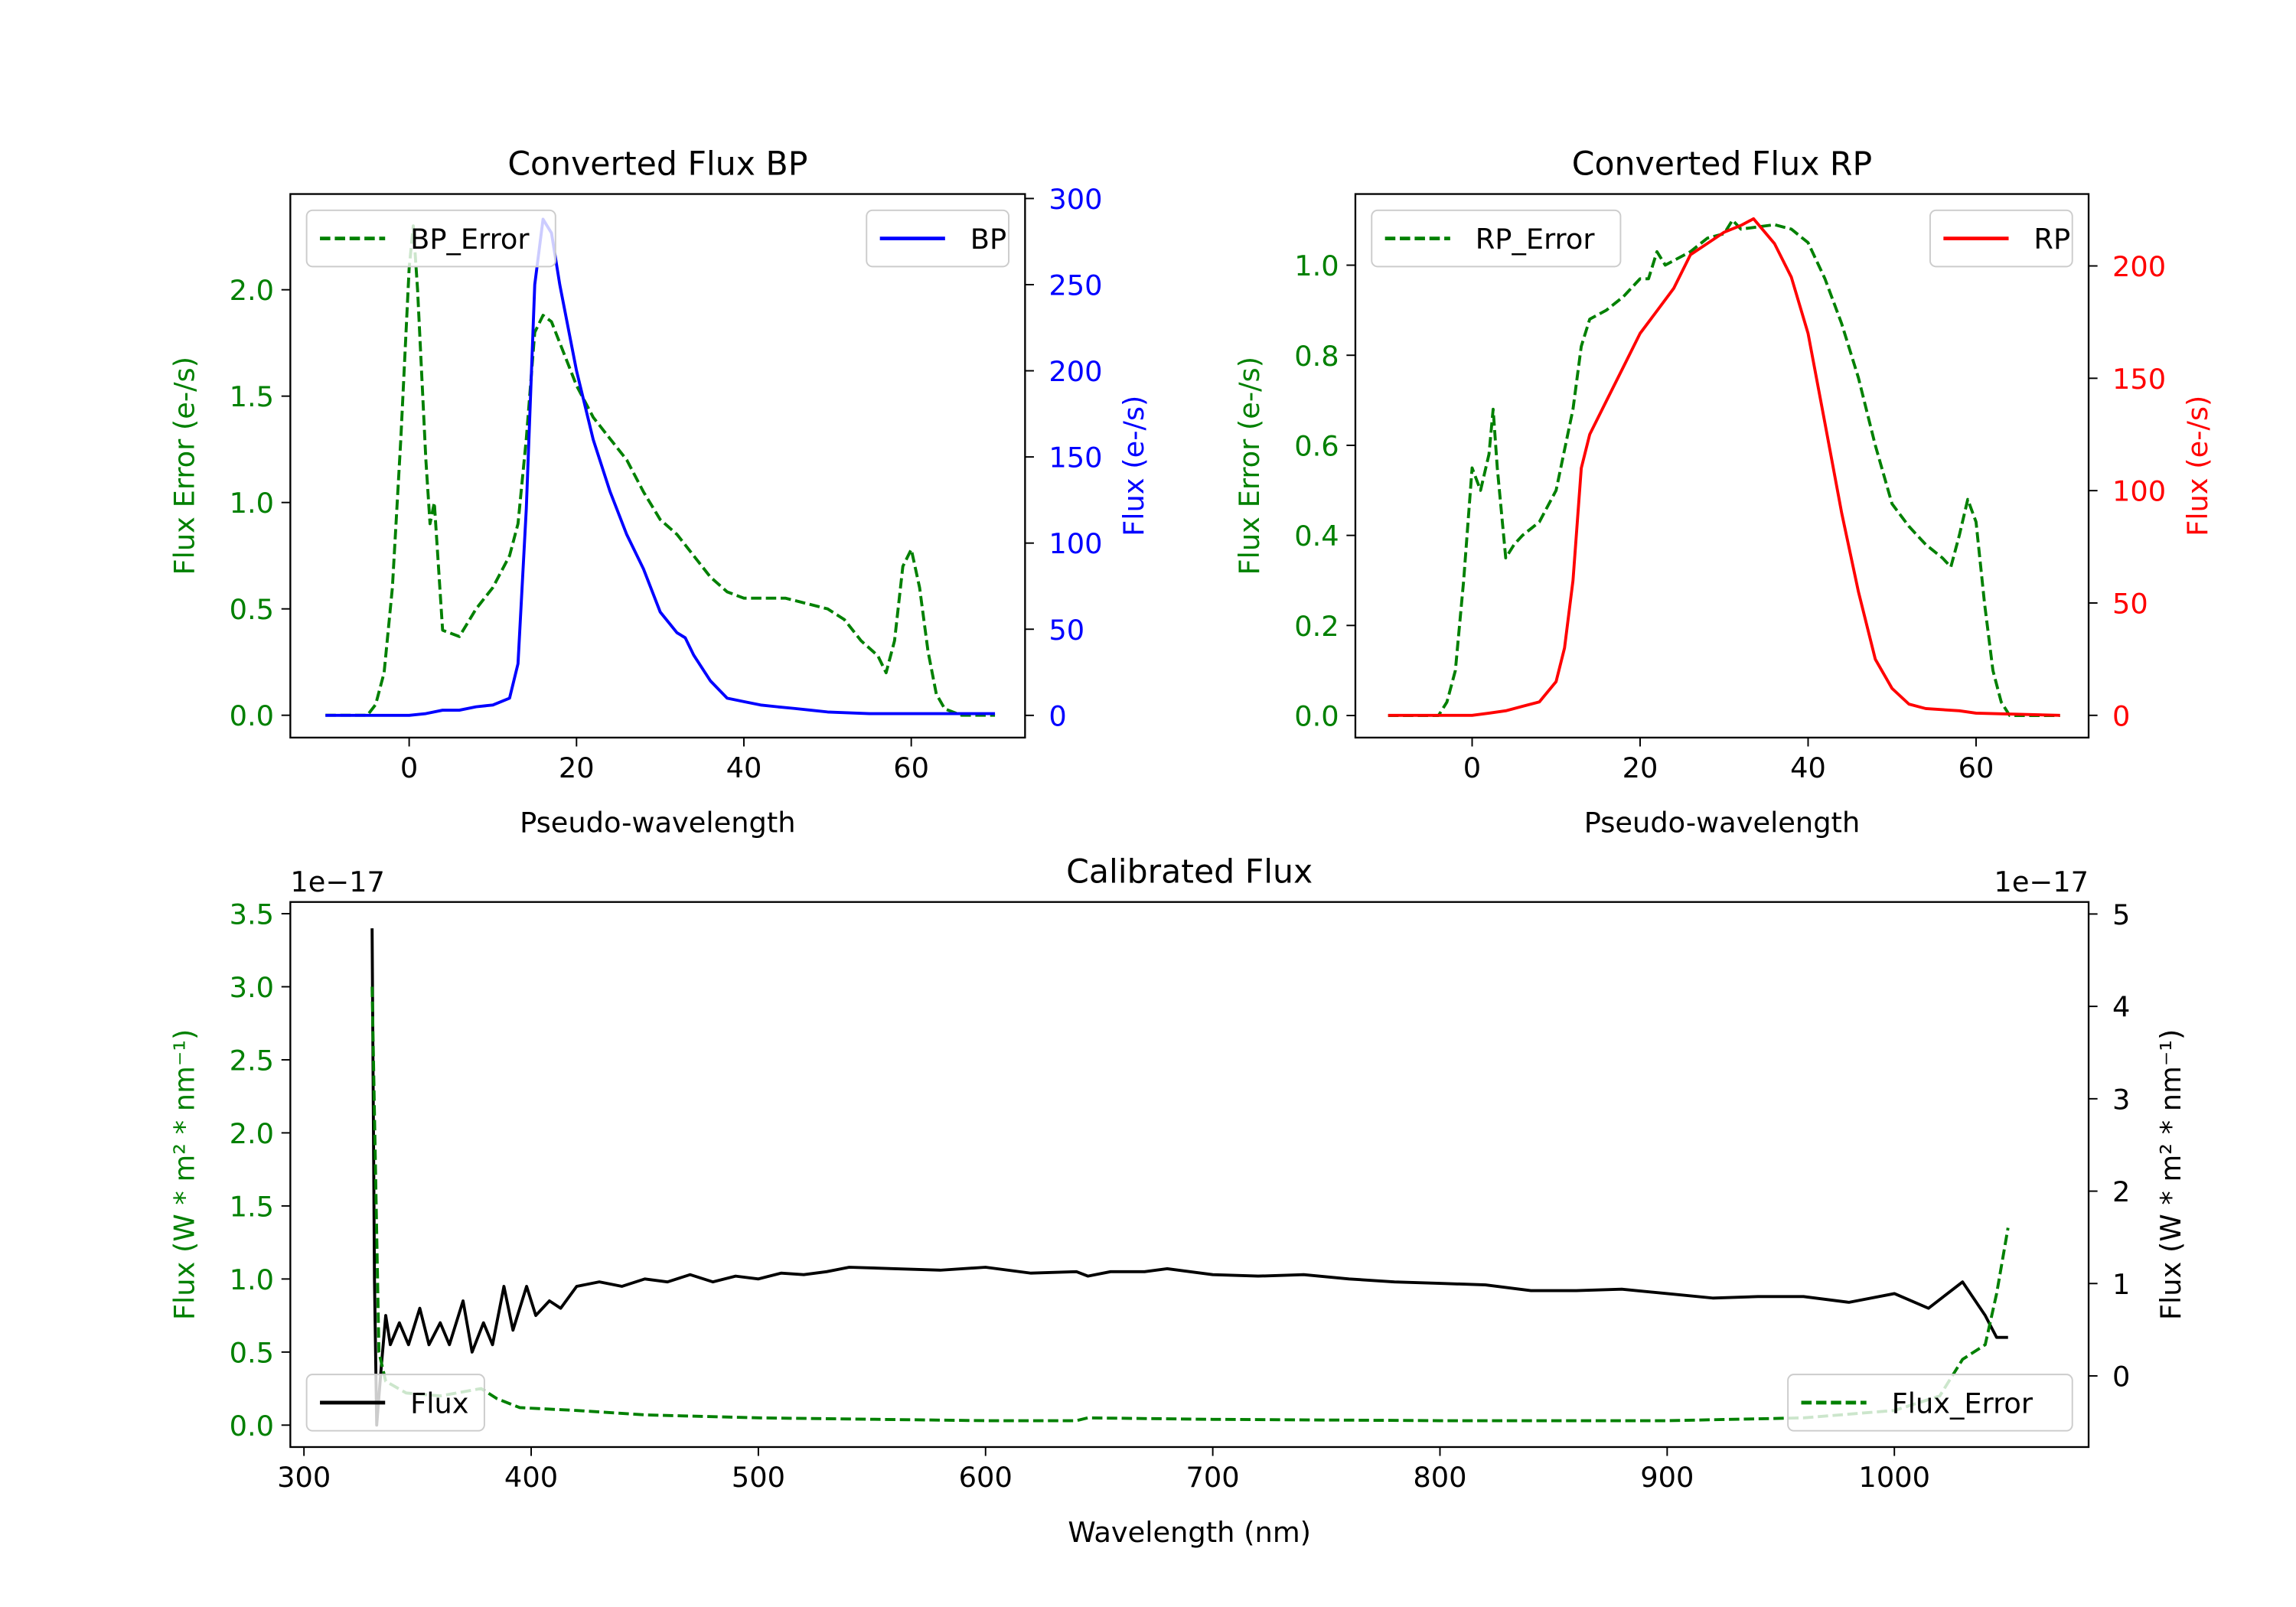 This screenshot has width=2296, height=1607. I want to click on legend-label: BP_Error, so click(470, 239).